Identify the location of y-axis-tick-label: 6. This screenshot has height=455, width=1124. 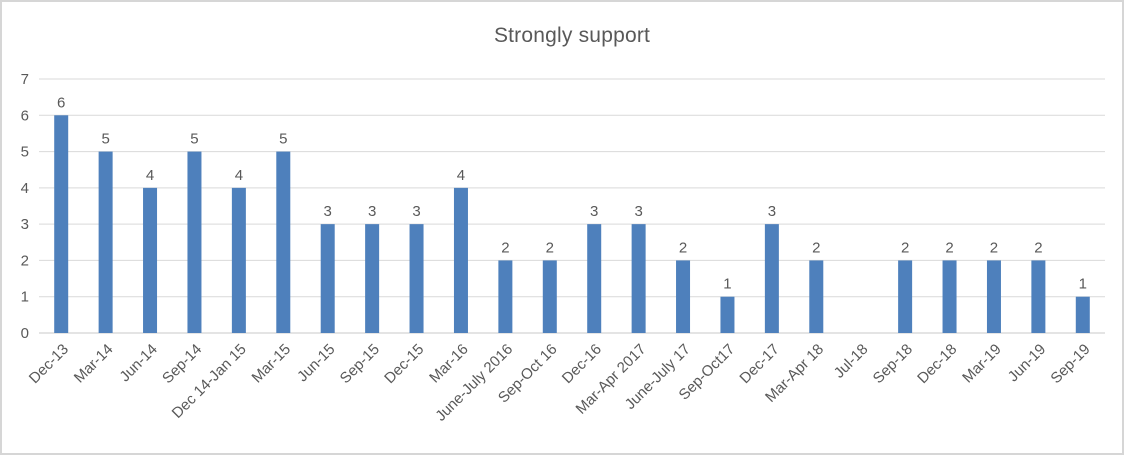
(25, 115).